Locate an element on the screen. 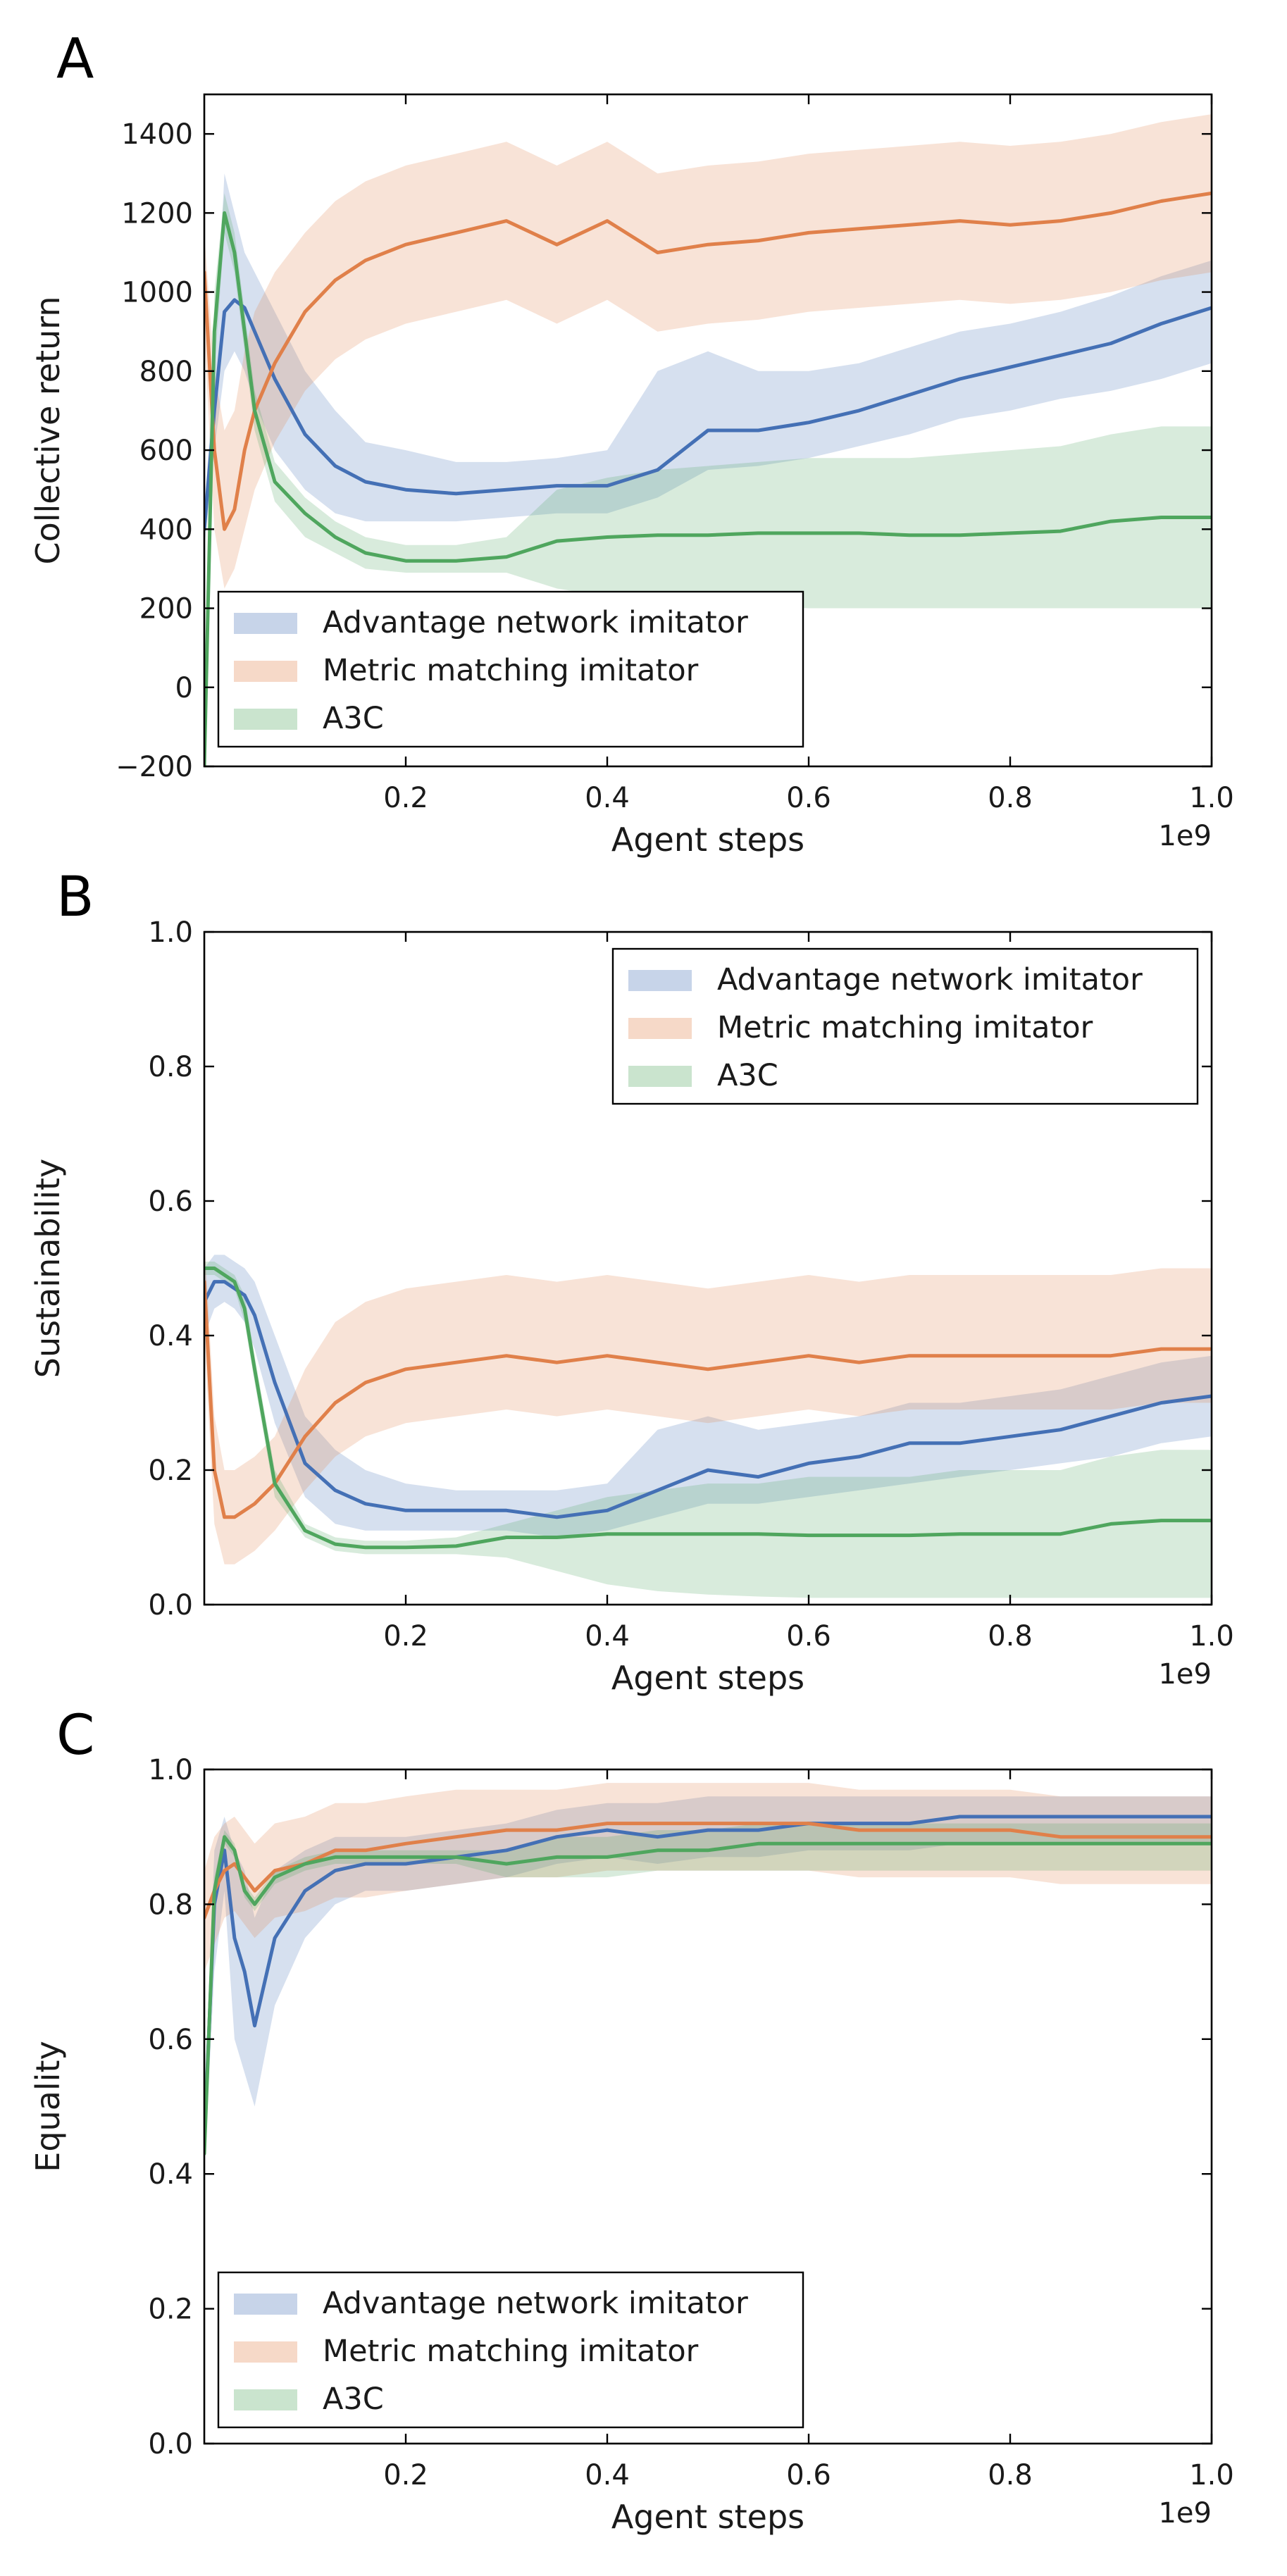 The width and height of the screenshot is (1287, 2576). y-tick-label: 1200 is located at coordinates (157, 213).